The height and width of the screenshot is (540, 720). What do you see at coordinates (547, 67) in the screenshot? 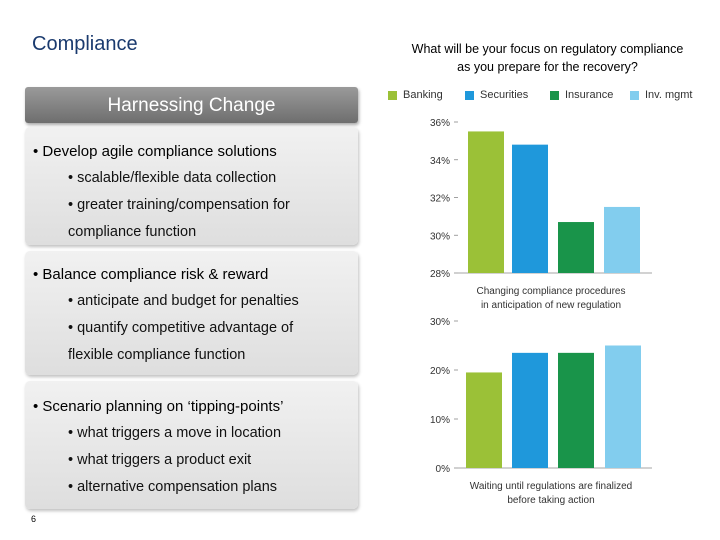
I see `question-line: as you prepare for the recovery?` at bounding box center [547, 67].